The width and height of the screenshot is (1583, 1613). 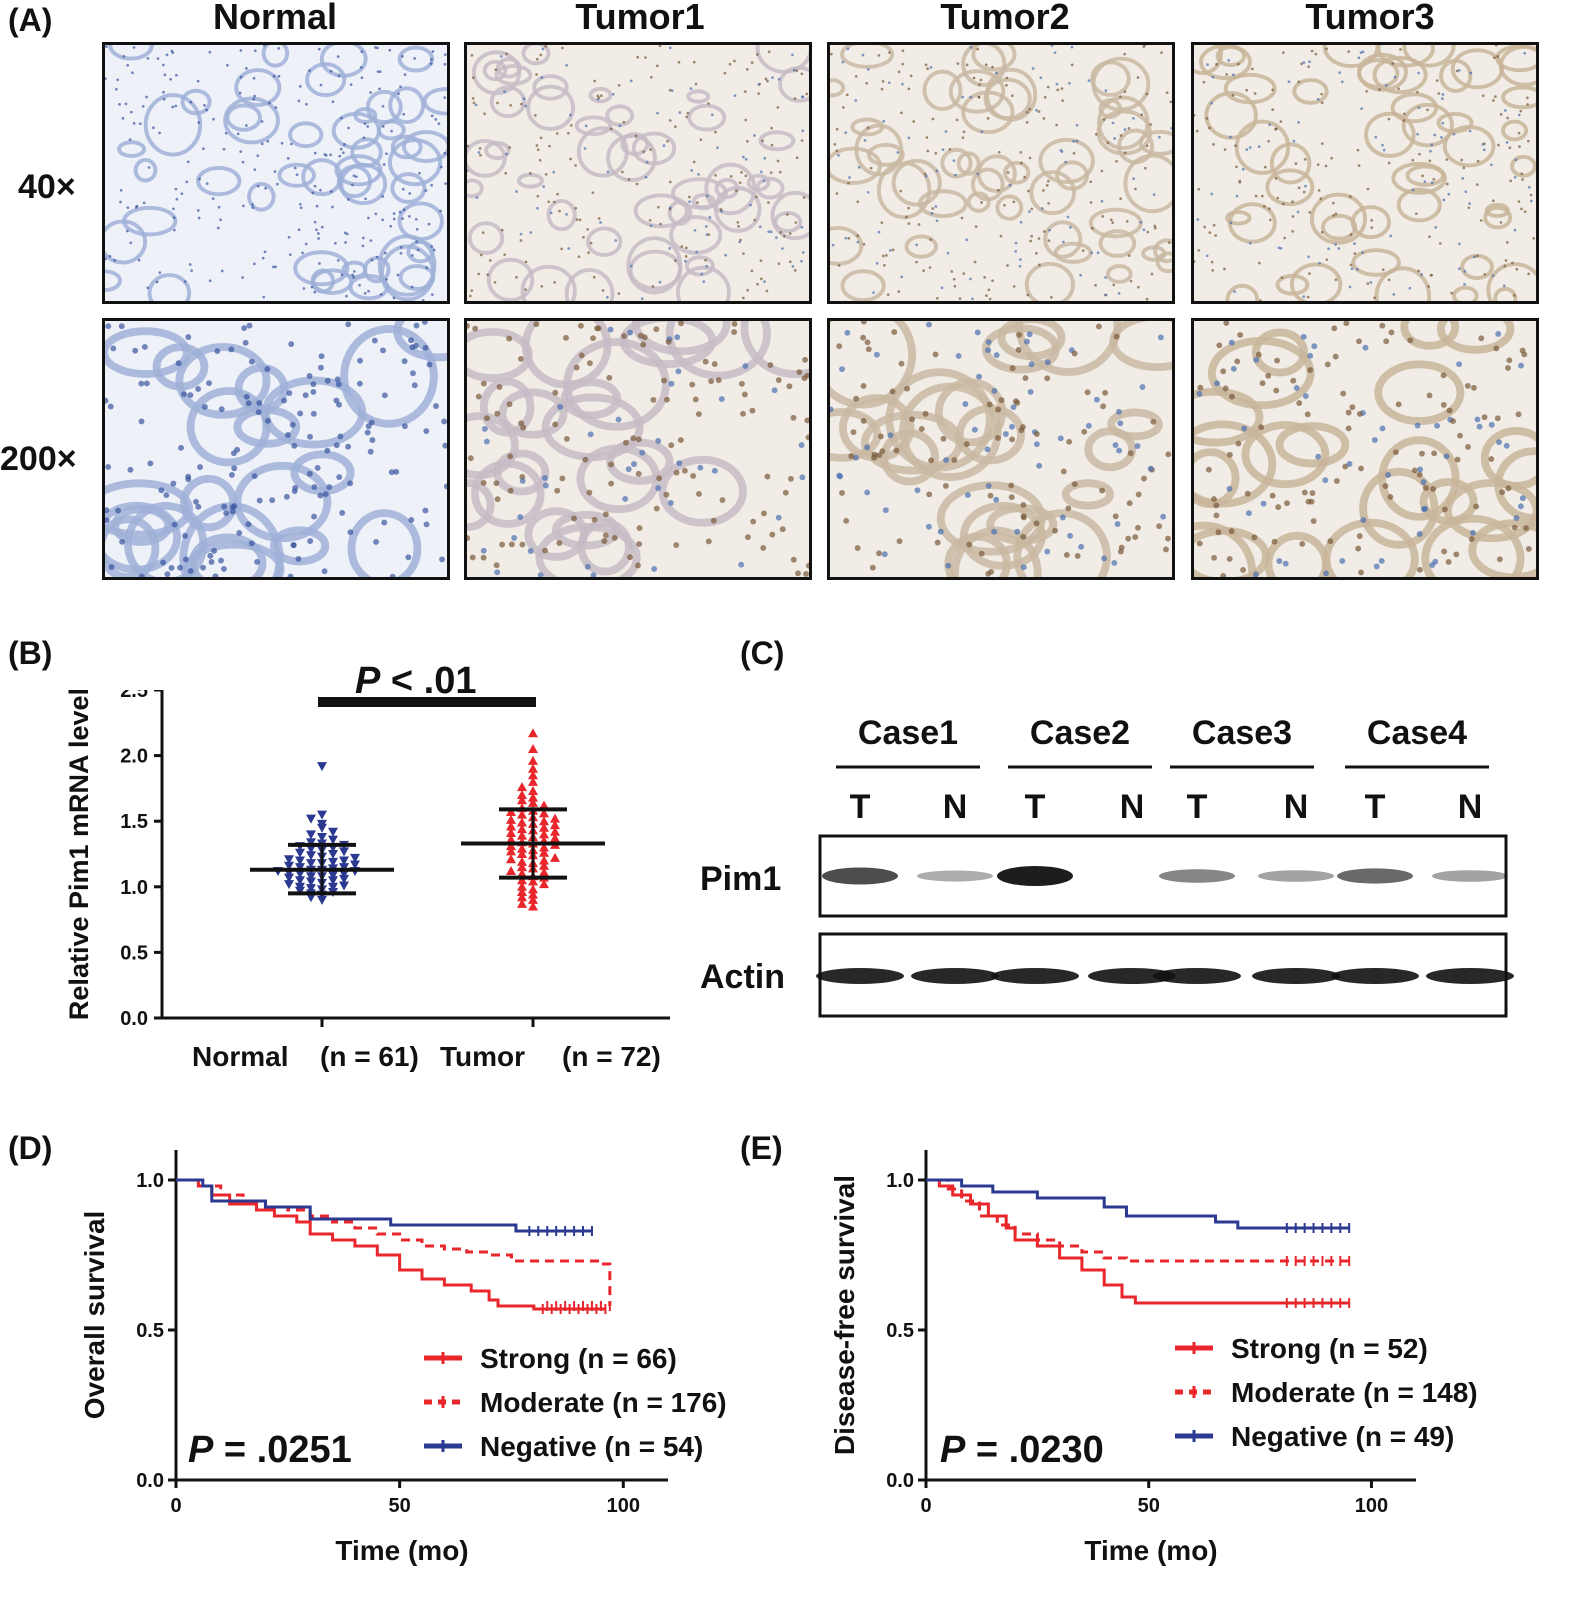 I want to click on y-tick-label: 1.5, so click(x=134, y=822).